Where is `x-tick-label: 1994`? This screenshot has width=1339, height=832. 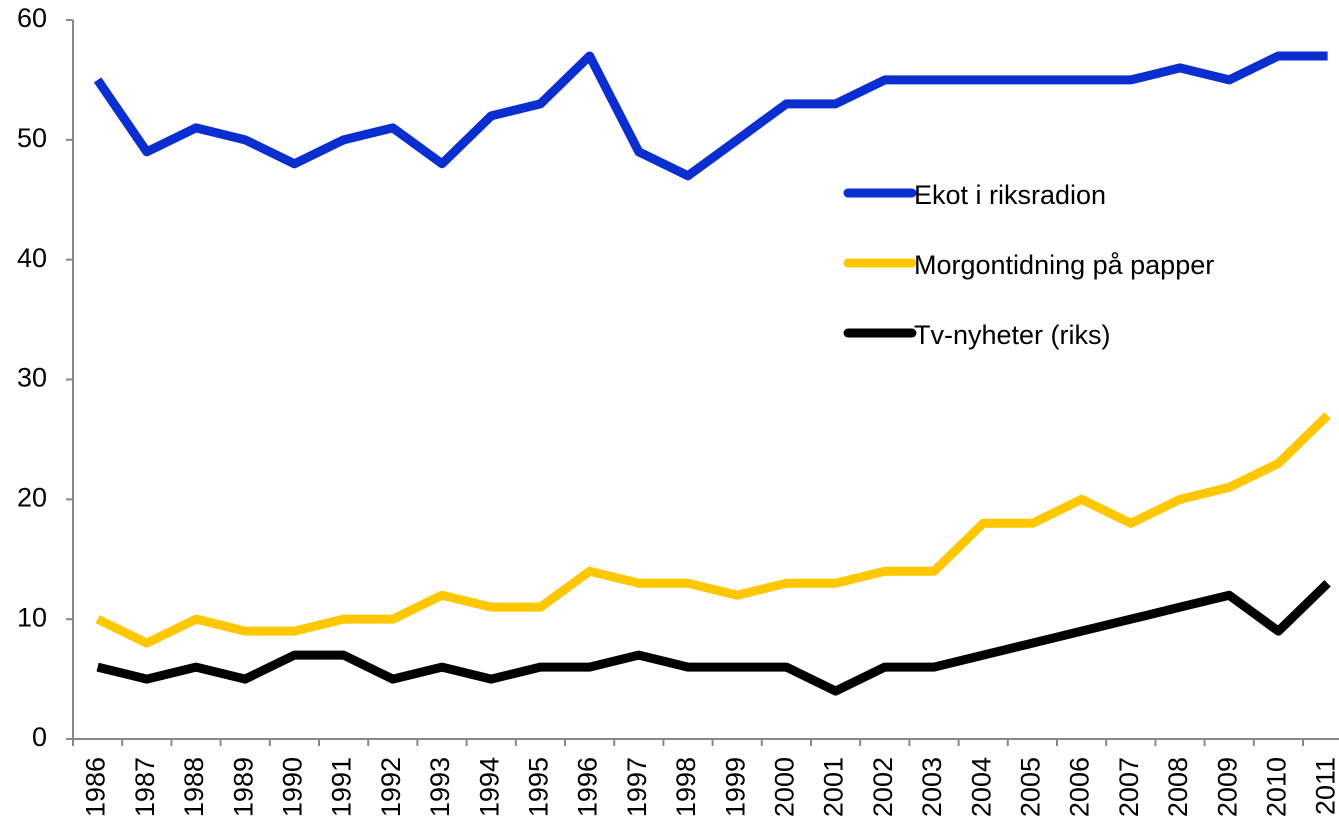 x-tick-label: 1994 is located at coordinates (489, 787).